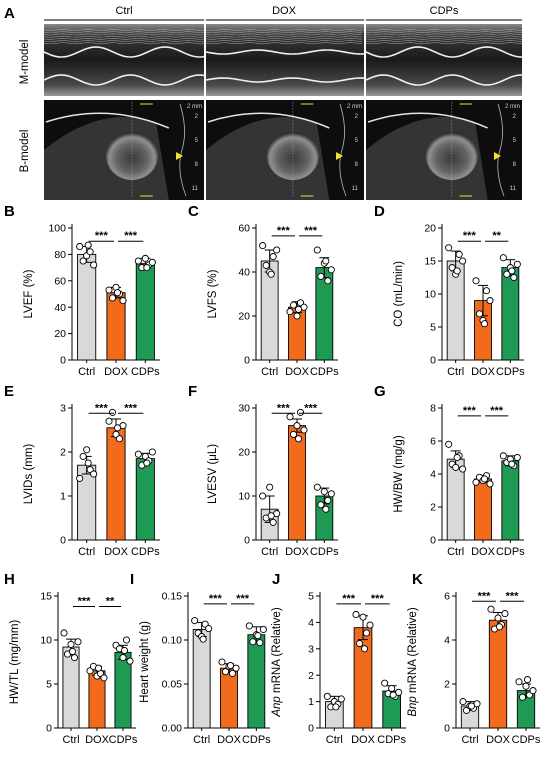 The height and width of the screenshot is (763, 550). What do you see at coordinates (513, 189) in the screenshot?
I see `b-mode-depth-tick: 11` at bounding box center [513, 189].